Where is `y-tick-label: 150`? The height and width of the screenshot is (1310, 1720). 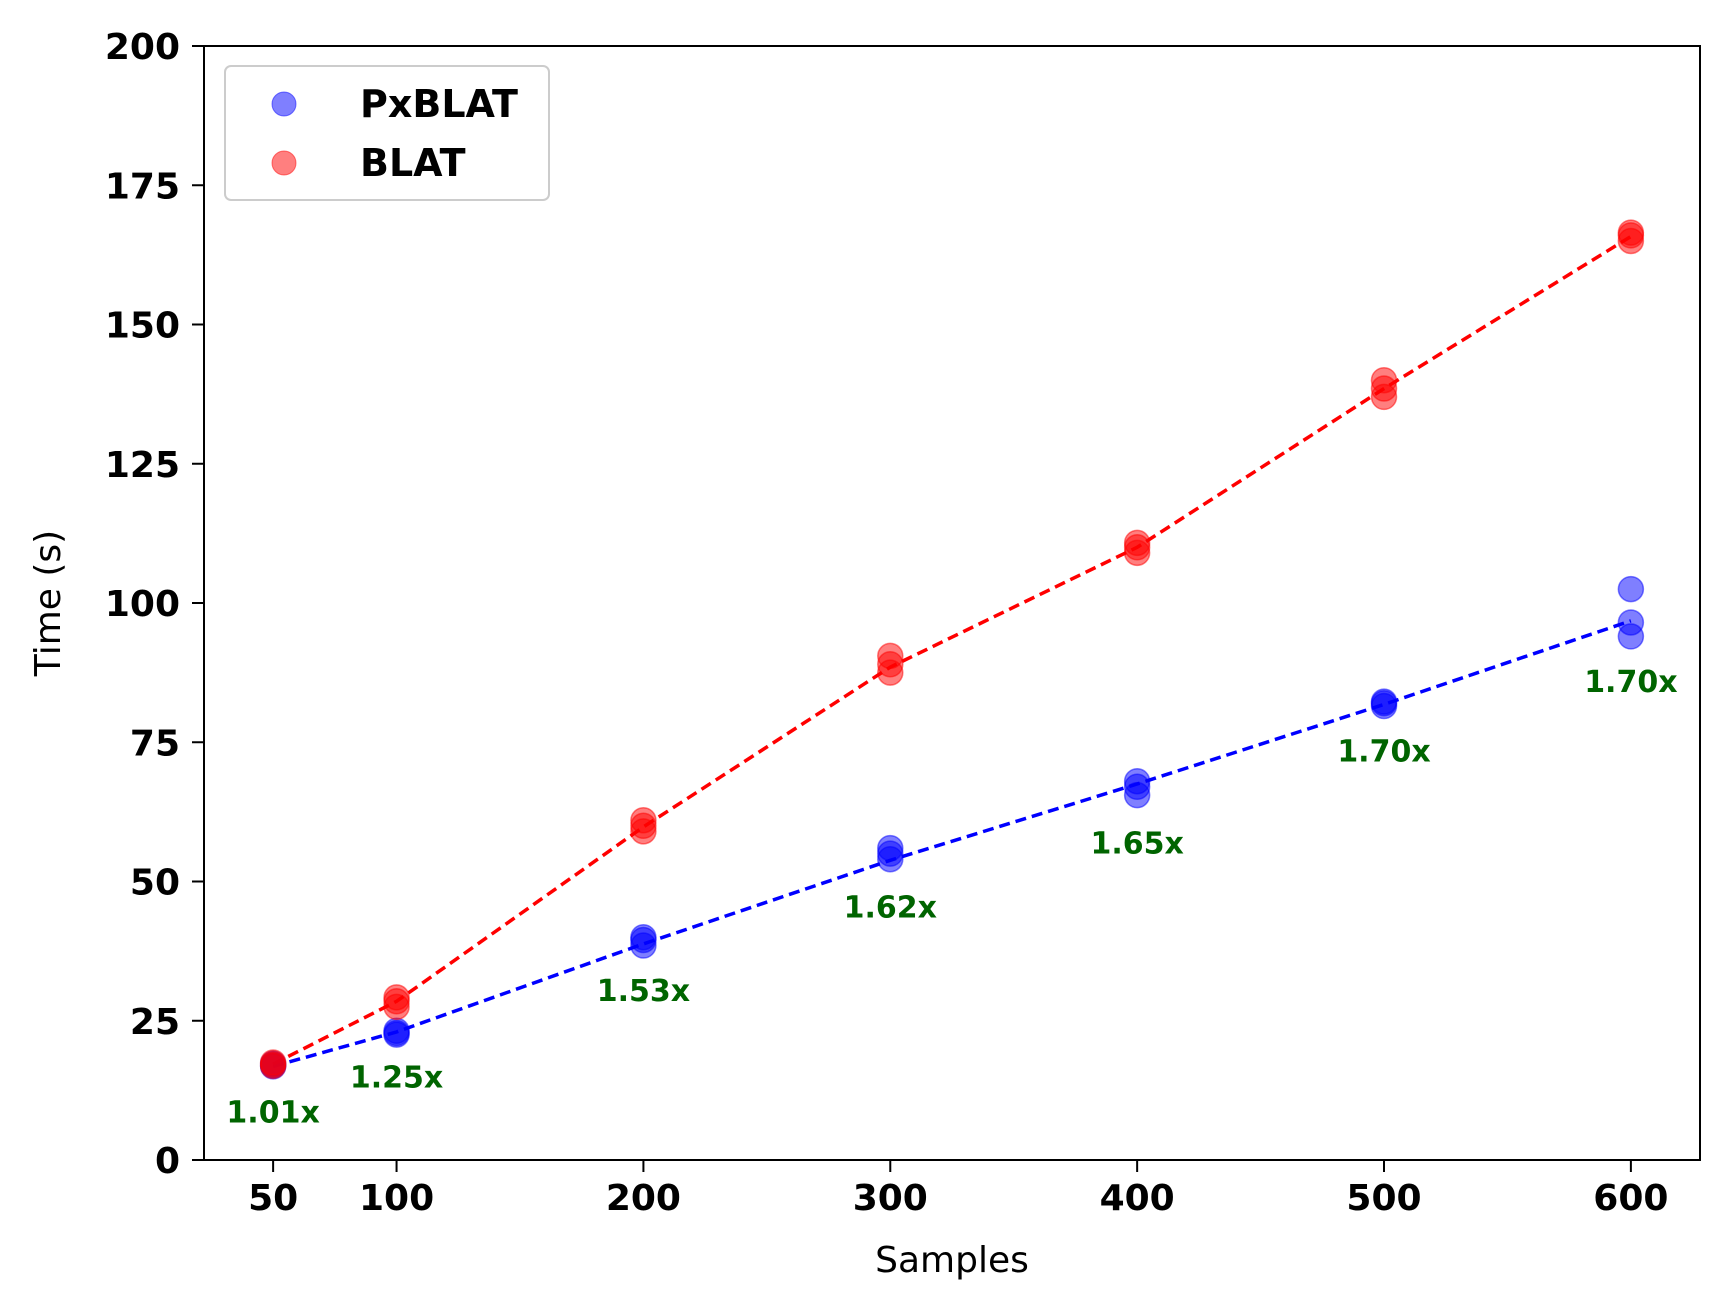
y-tick-label: 150 is located at coordinates (142, 326).